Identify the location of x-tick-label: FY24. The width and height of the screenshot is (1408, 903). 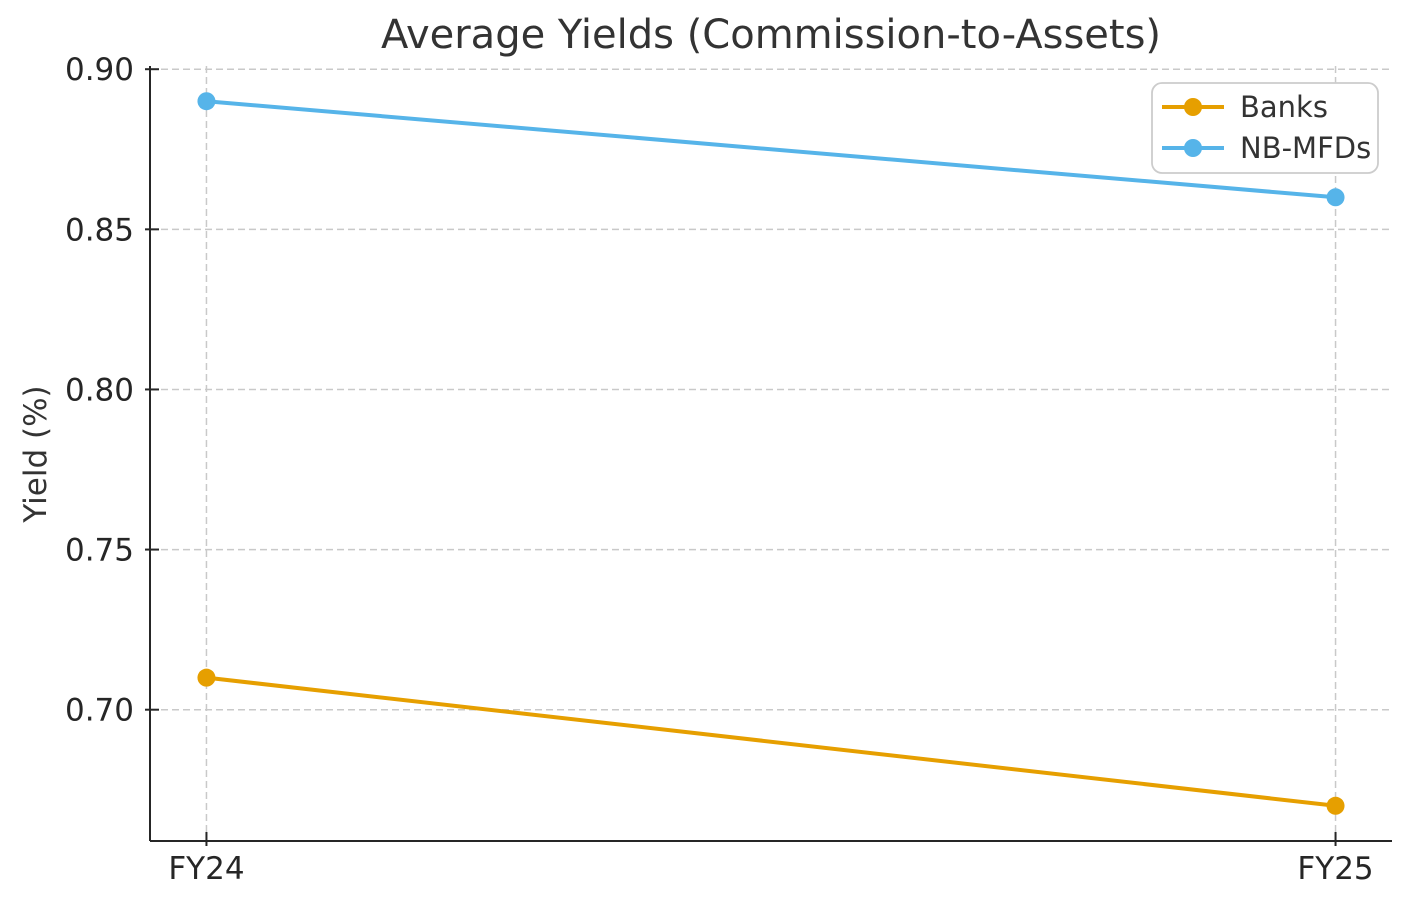
(206, 869).